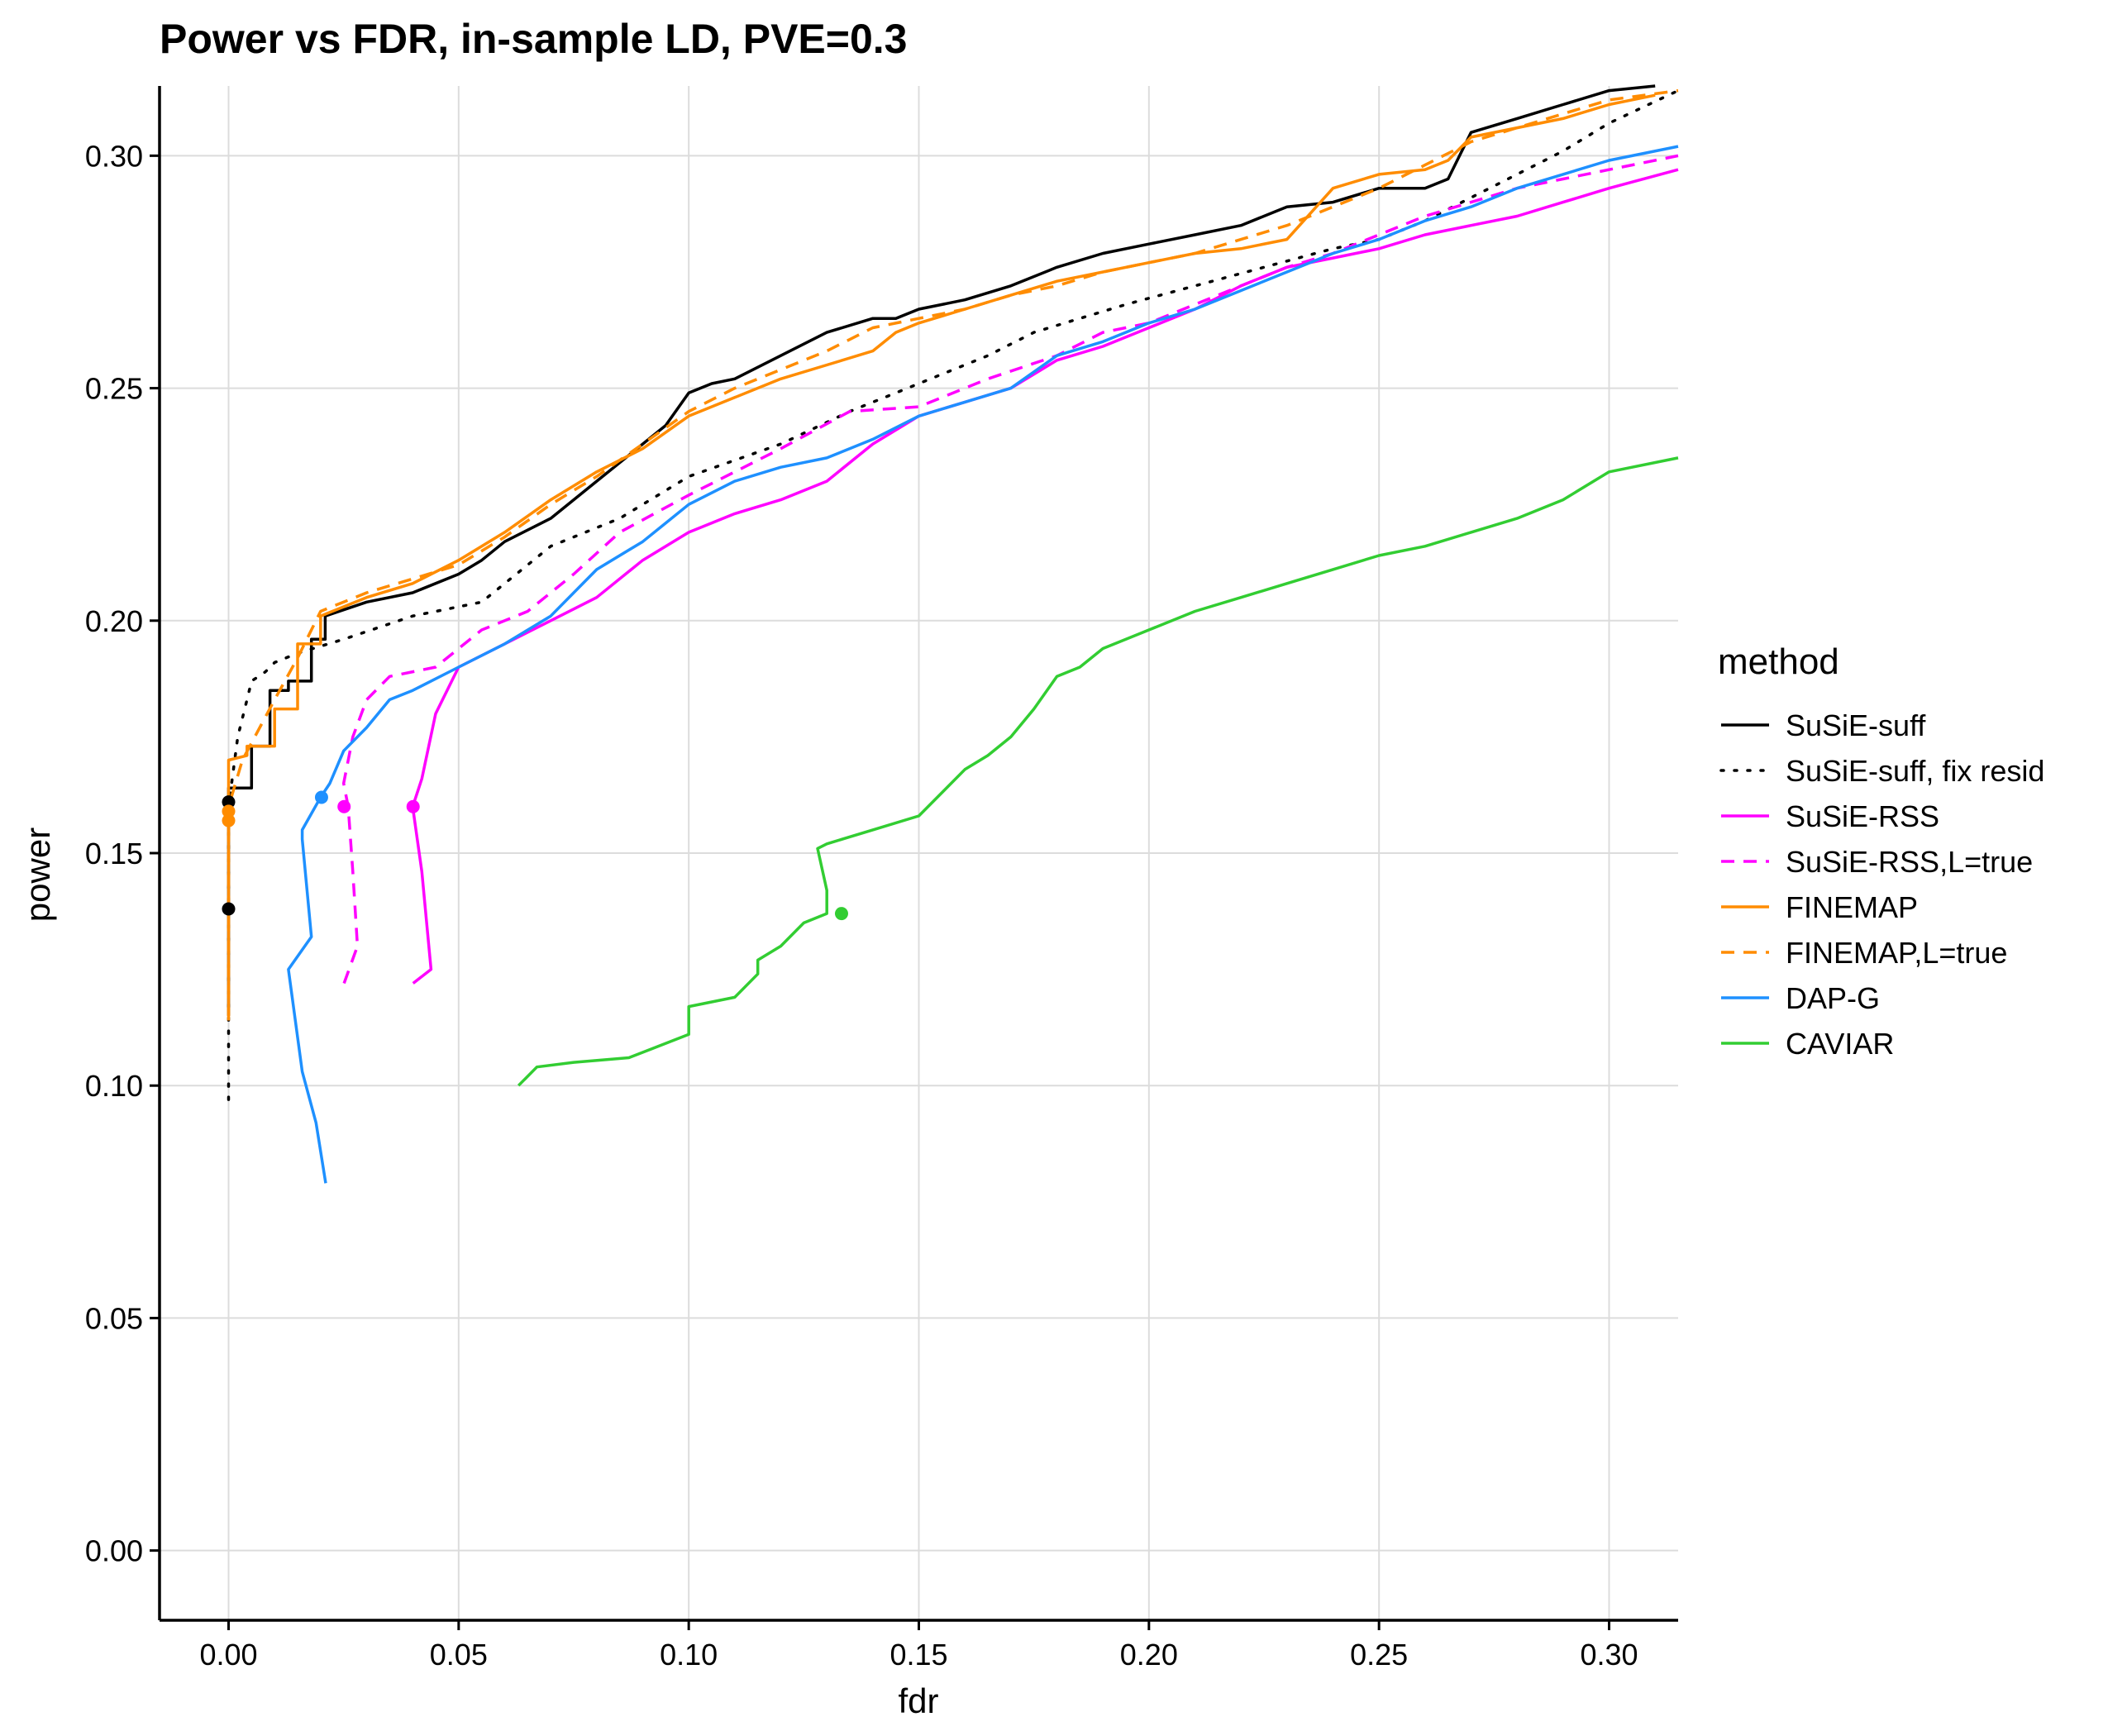  What do you see at coordinates (413, 806) in the screenshot?
I see `endpoint-marker-susie-rss` at bounding box center [413, 806].